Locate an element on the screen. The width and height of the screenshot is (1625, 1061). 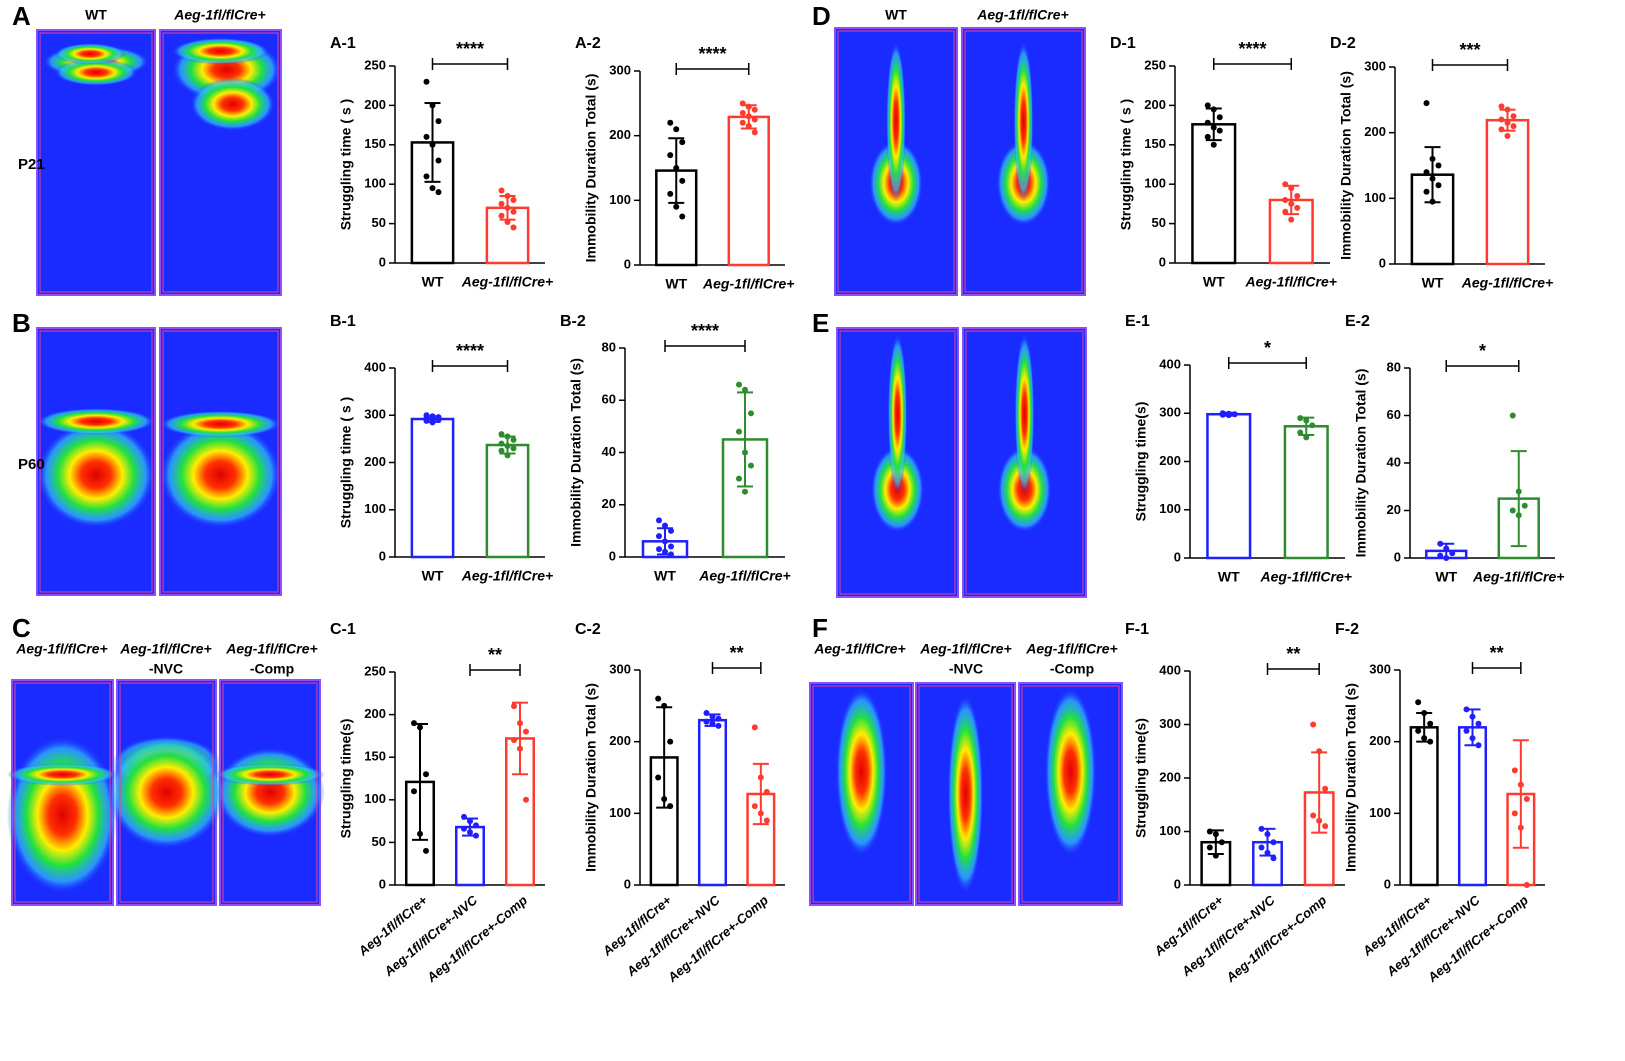
x-tick-label: Aeg-1fl/flCre+-Comp is located at coordinates (1275, 938).